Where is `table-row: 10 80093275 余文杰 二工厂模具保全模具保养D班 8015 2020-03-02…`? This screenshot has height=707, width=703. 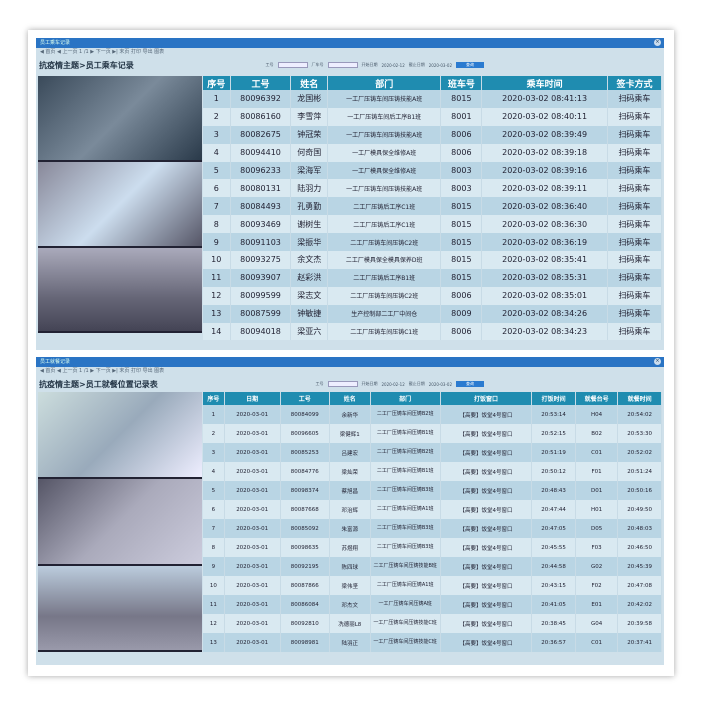 table-row: 10 80093275 余文杰 二工厂模具保全模具保养D班 8015 2020-03-02… is located at coordinates (433, 260).